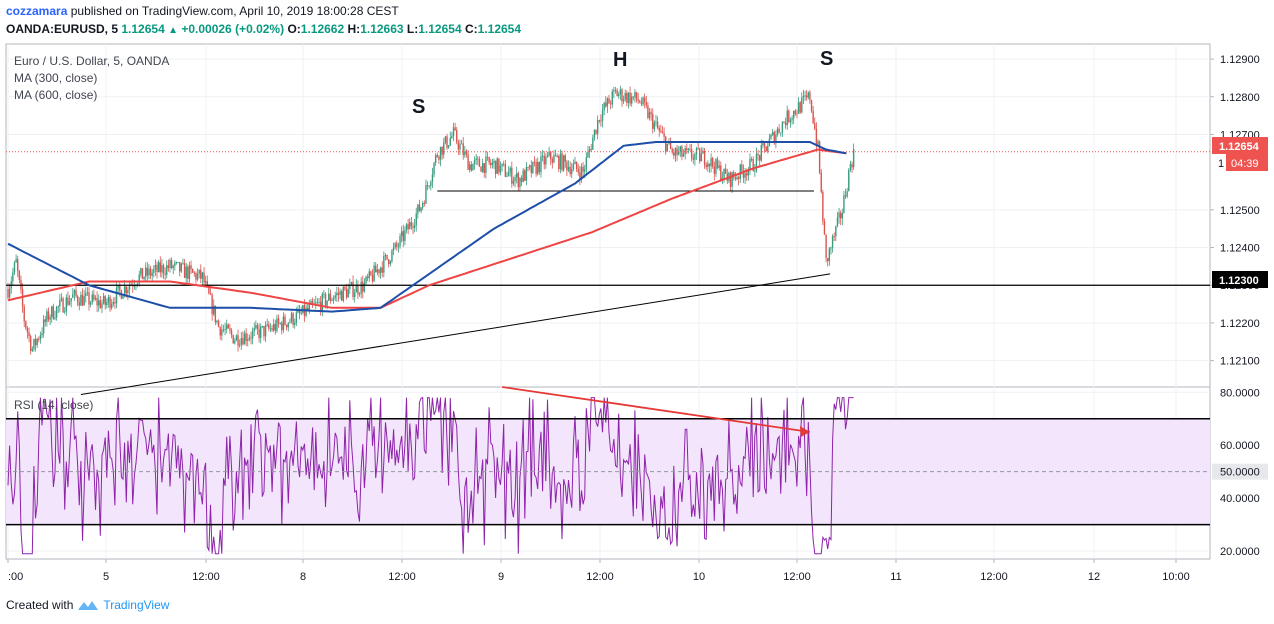  What do you see at coordinates (382, 29) in the screenshot?
I see `high-value: 1.12663` at bounding box center [382, 29].